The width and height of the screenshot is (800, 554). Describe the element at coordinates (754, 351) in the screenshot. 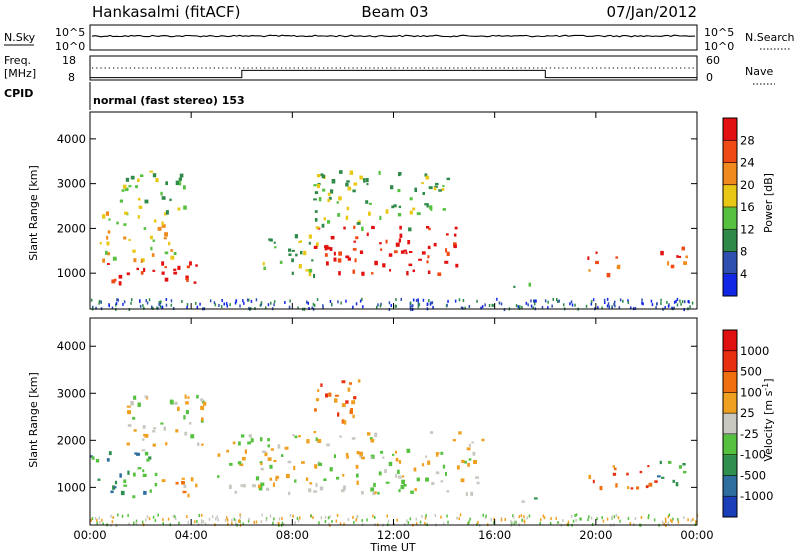

I see `colorbar-tick-label: 1000` at that location.